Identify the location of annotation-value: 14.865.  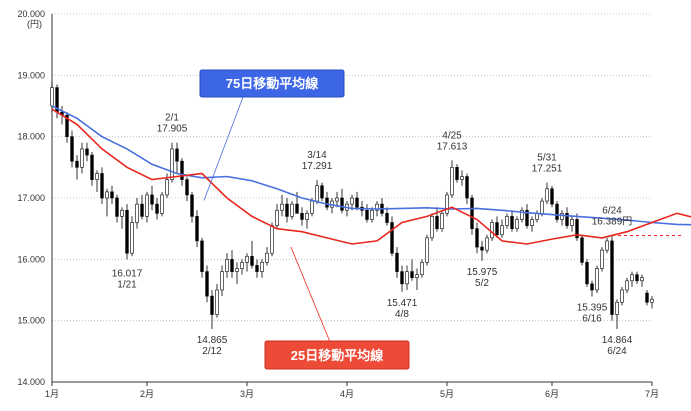
(212, 340).